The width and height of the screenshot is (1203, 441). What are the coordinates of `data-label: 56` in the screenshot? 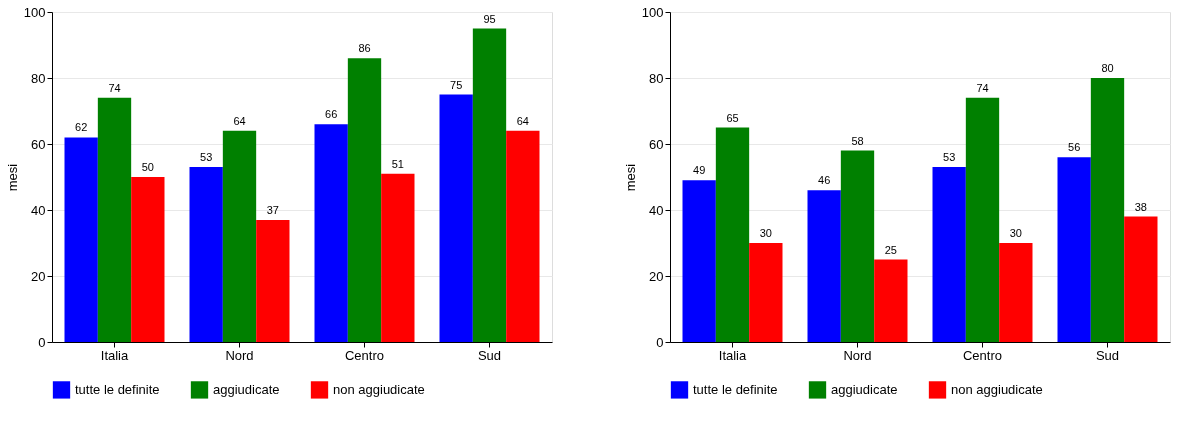 It's located at (1074, 147).